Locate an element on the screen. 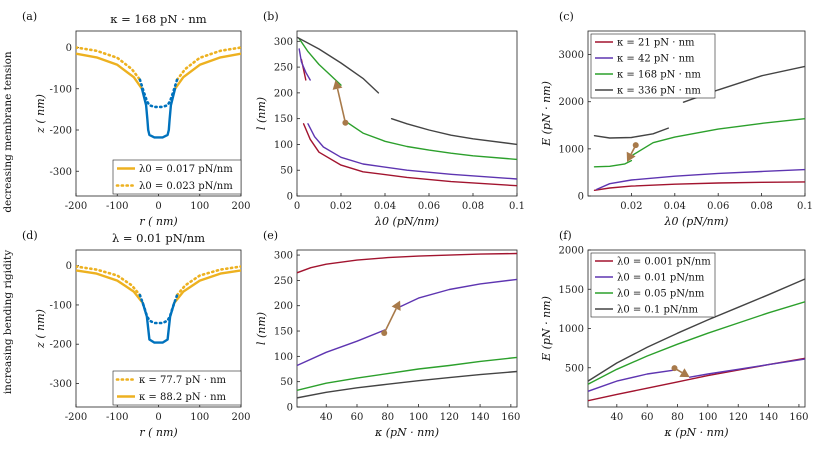 The height and width of the screenshot is (455, 831). y-tick-label: 50 is located at coordinates (286, 171).